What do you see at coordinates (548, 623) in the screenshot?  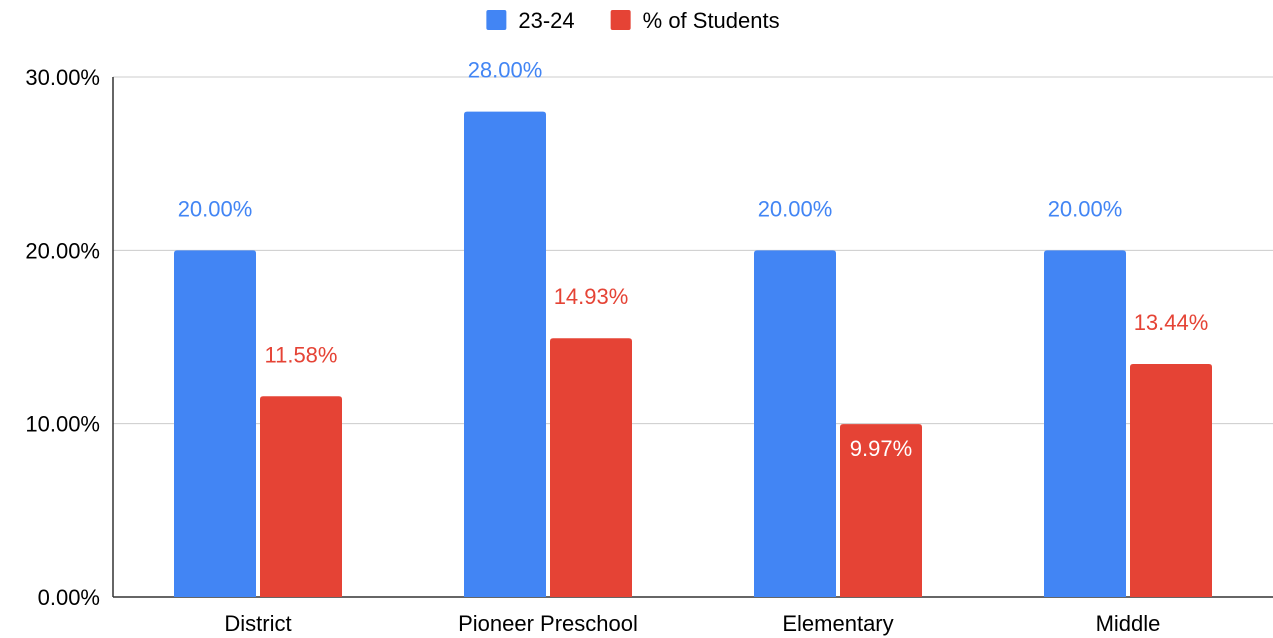 I see `x-tick-label: Pioneer Preschool` at bounding box center [548, 623].